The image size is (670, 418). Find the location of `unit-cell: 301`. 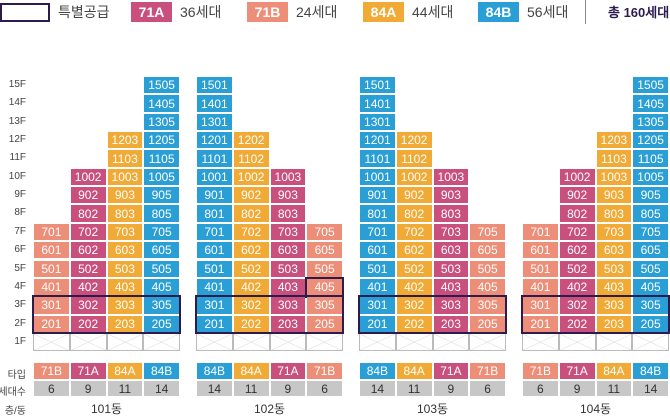

unit-cell: 301 is located at coordinates (214, 305).